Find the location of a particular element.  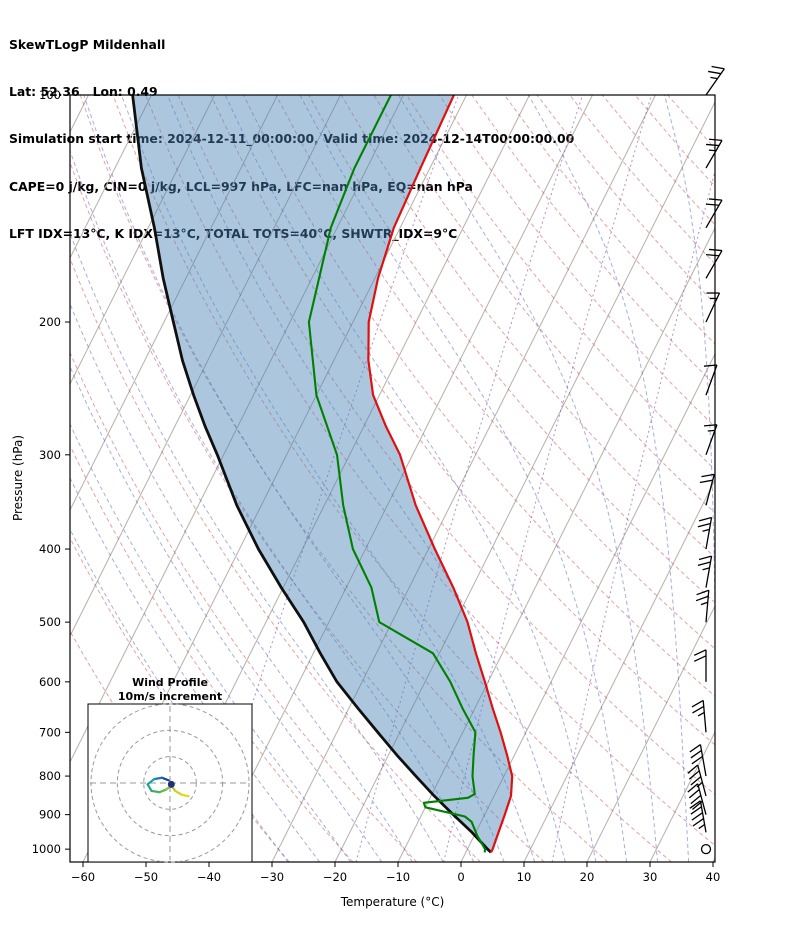

y-tick-label: 800 is located at coordinates (50, 776).